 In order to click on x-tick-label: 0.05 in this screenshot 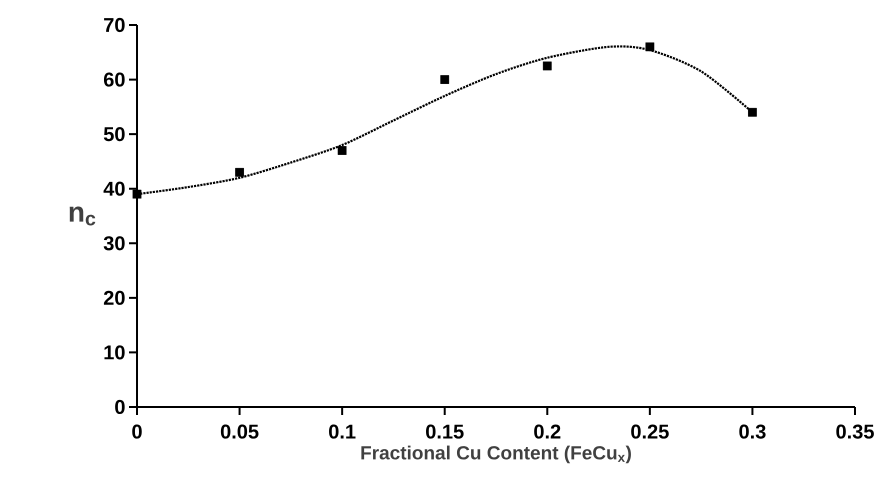, I will do `click(239, 431)`.